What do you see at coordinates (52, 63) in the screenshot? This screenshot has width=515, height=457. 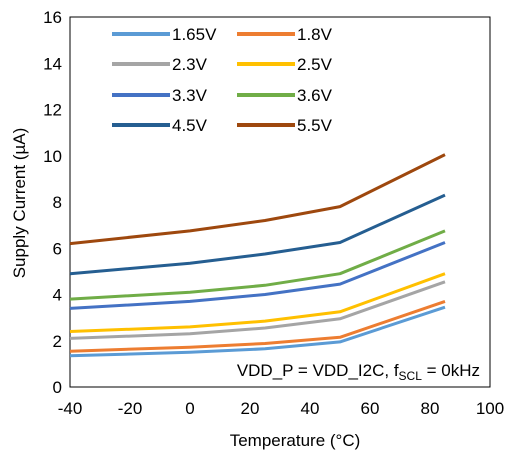 I see `y-tick-label: 14` at bounding box center [52, 63].